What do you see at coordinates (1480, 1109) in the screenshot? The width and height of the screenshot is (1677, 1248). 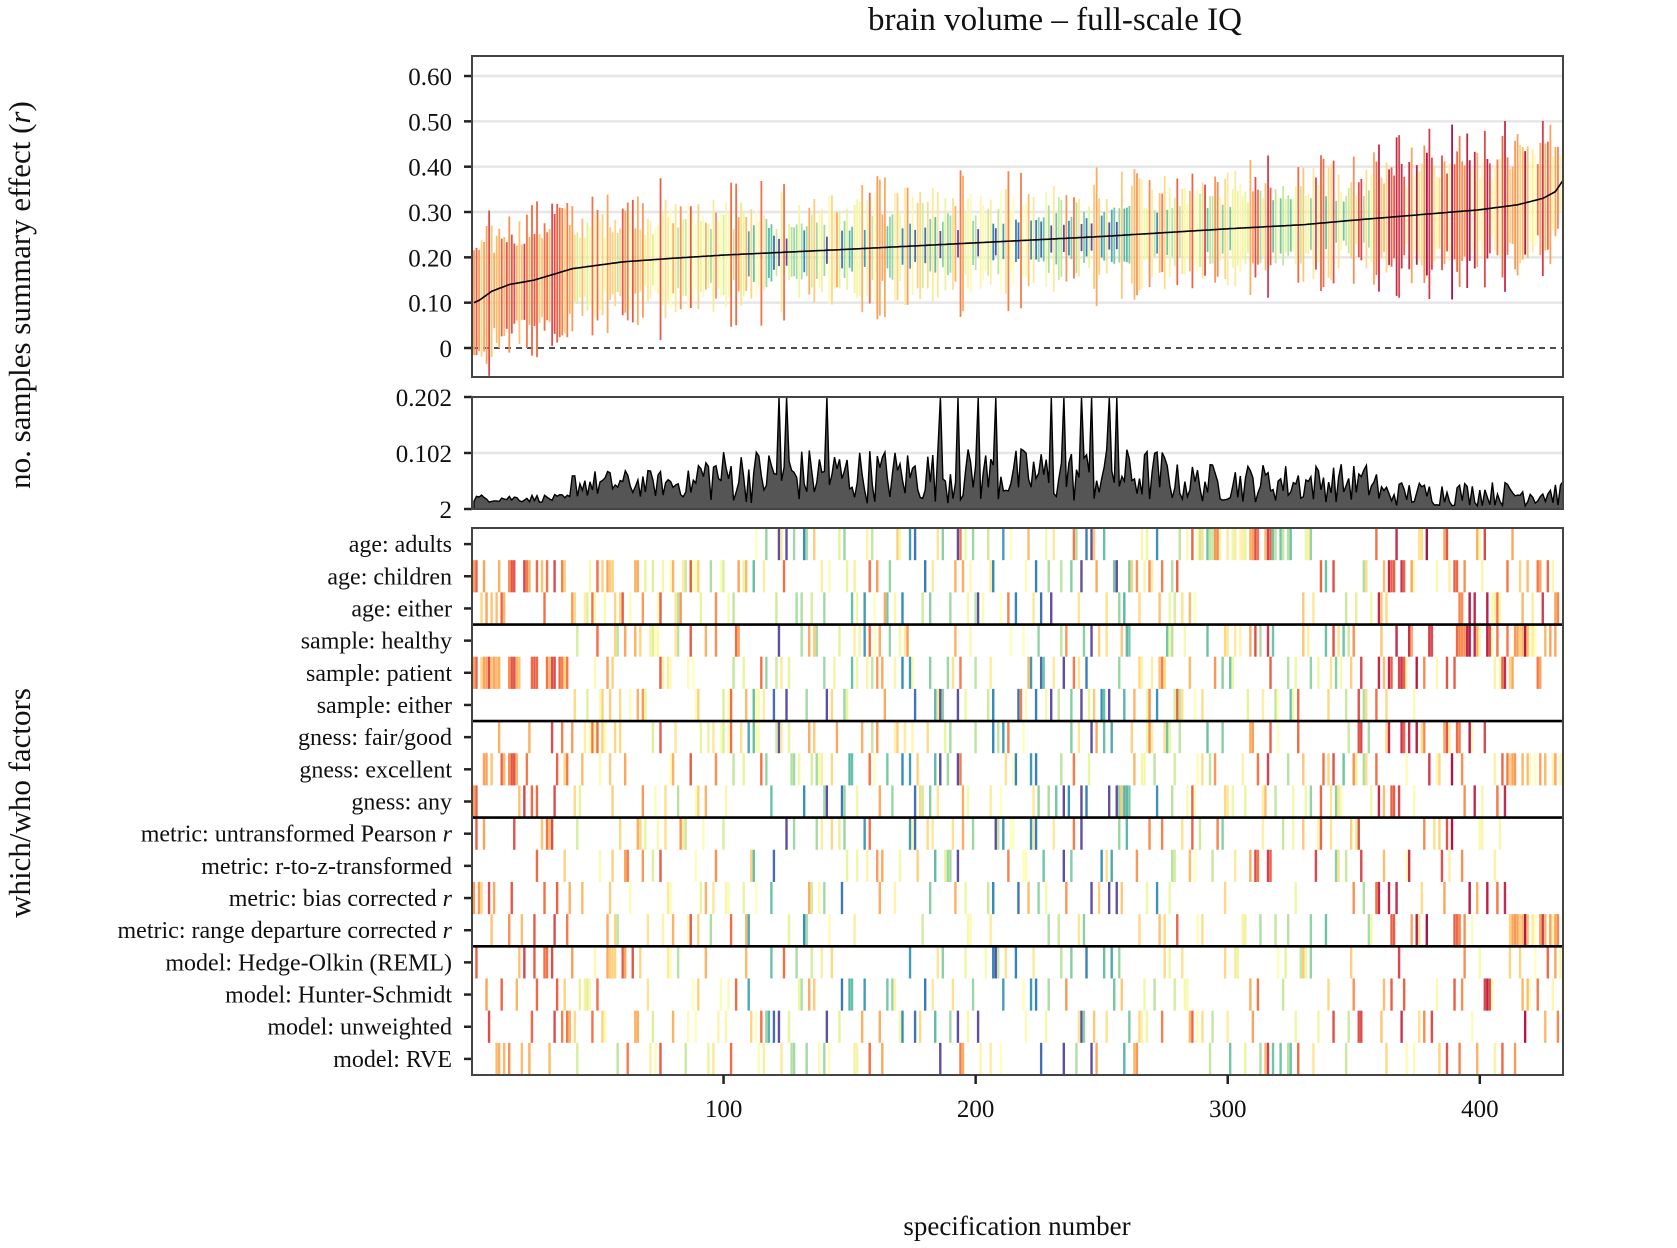 I see `x-tick-label: 400` at bounding box center [1480, 1109].